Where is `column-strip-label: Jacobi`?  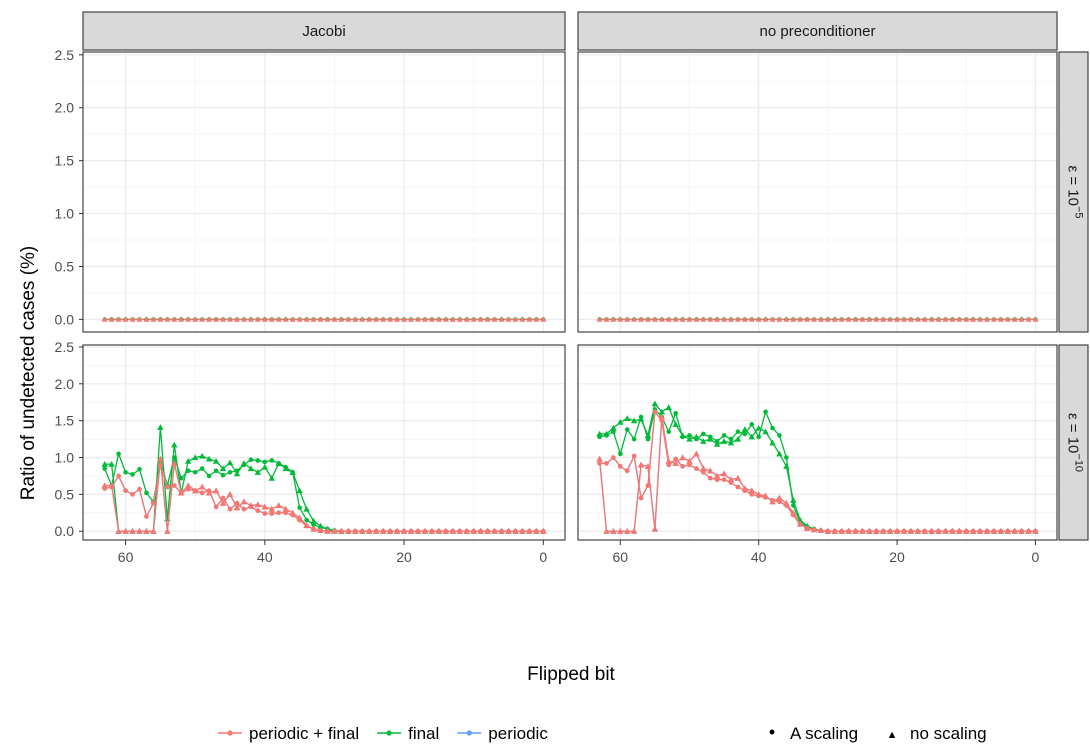 column-strip-label: Jacobi is located at coordinates (323, 31).